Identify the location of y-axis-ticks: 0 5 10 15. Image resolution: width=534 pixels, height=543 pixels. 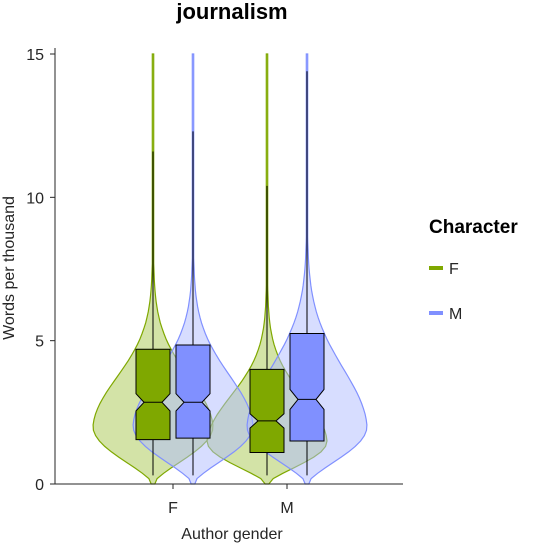
(40, 270).